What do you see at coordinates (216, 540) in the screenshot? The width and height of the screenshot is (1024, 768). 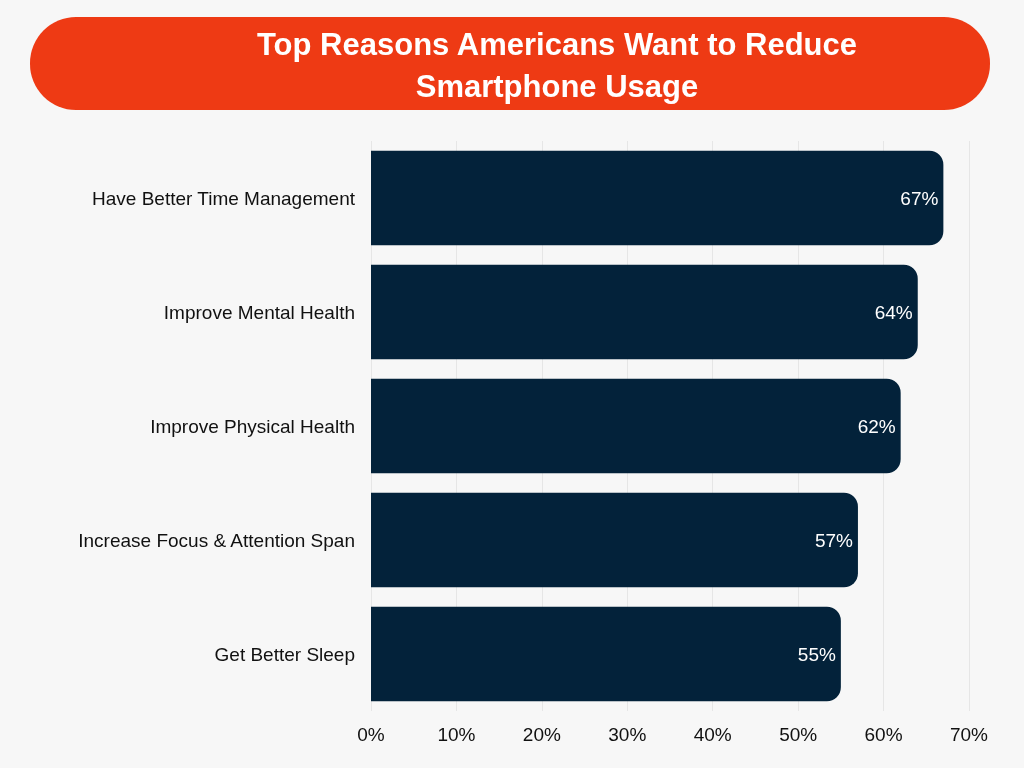 I see `y-tick-label: Increase Focus & Attention Span` at bounding box center [216, 540].